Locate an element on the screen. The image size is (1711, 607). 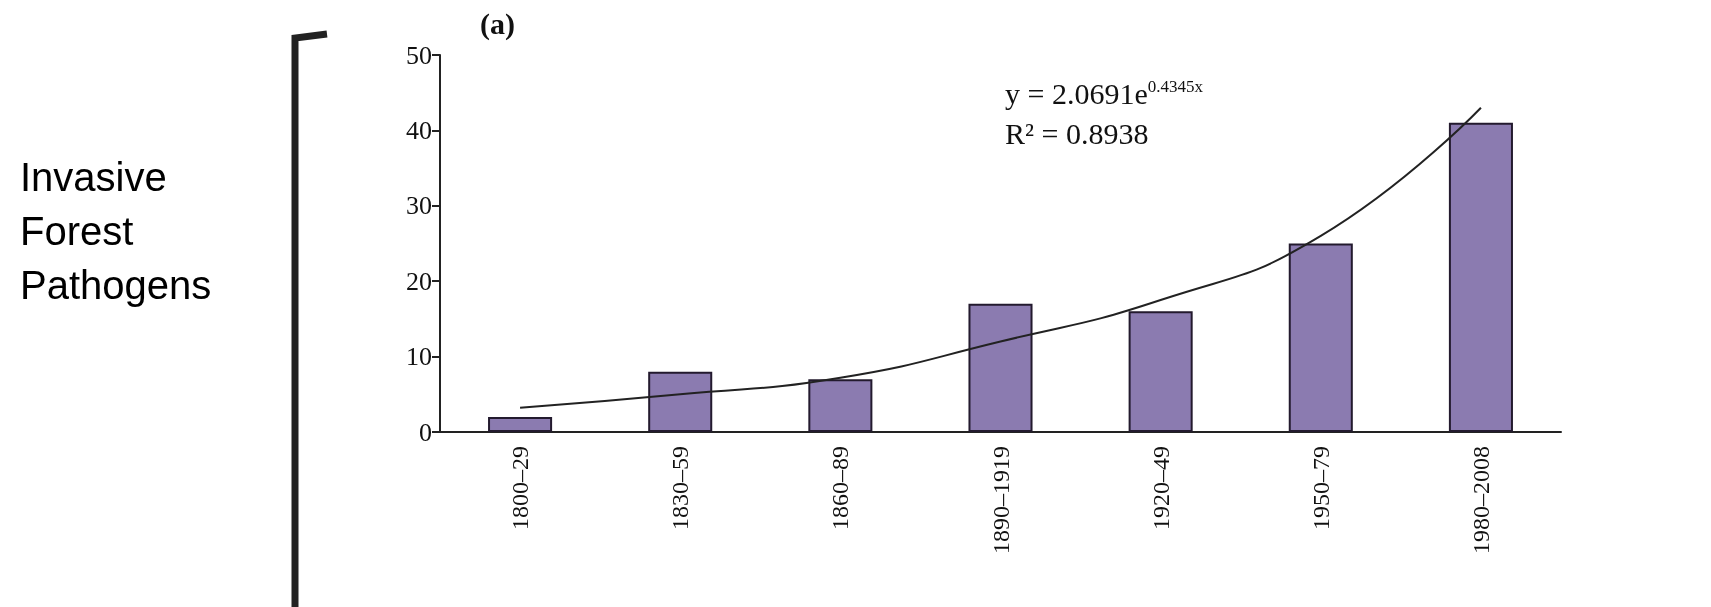
y-tick-label: 0 is located at coordinates (425, 432).